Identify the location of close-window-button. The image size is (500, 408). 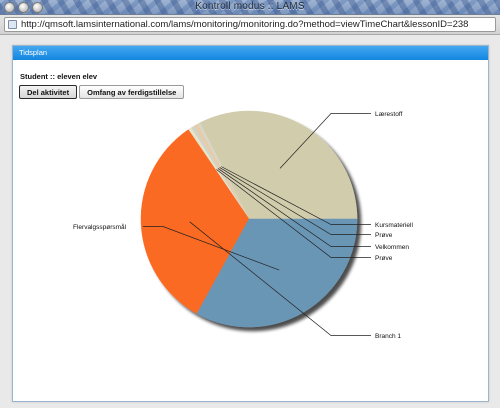
(9, 7).